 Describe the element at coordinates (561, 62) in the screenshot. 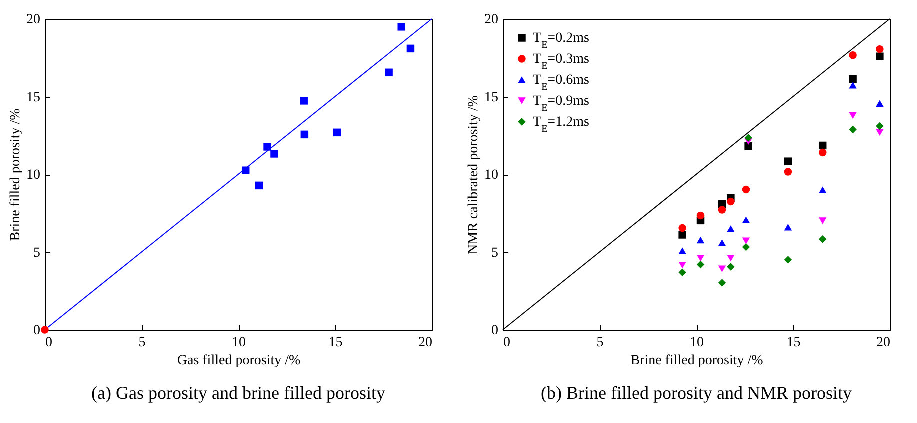

I see `legend-label: T$_{E}$=0.3ms` at that location.